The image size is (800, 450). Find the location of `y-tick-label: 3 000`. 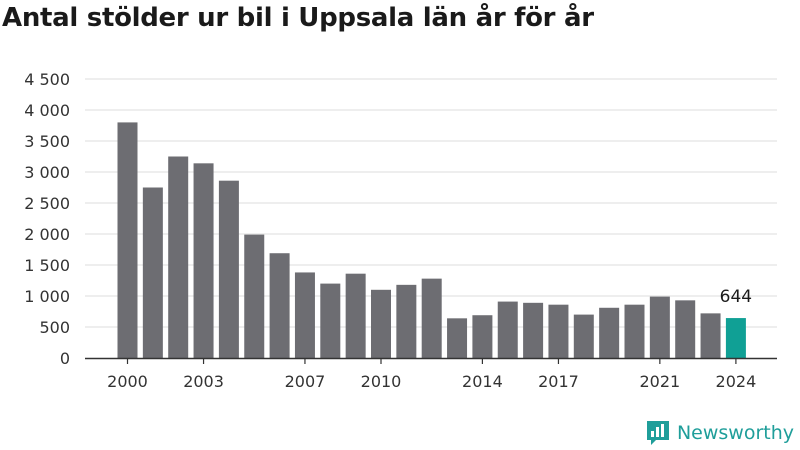

y-tick-label: 3 000 is located at coordinates (47, 172).